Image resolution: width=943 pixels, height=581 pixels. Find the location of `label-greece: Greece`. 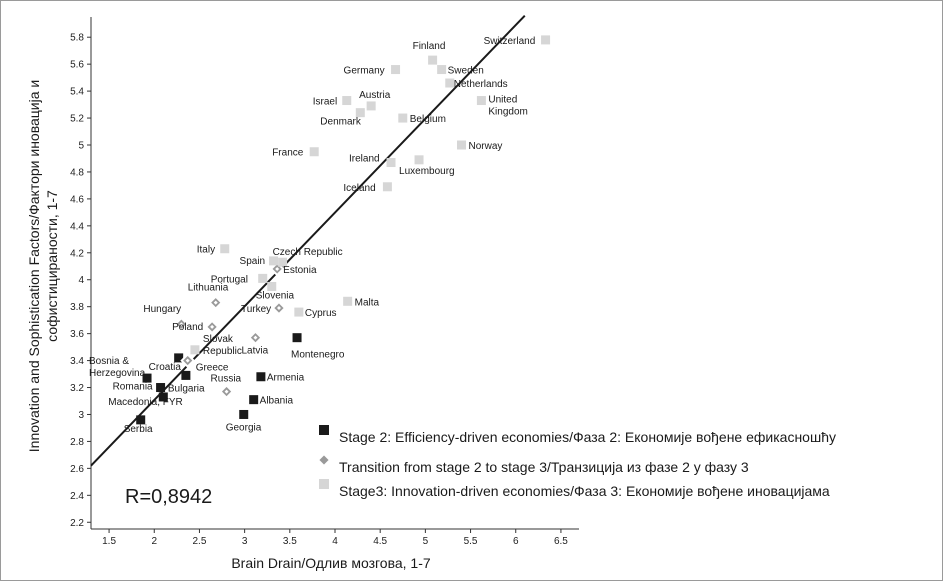

label-greece: Greece is located at coordinates (212, 368).